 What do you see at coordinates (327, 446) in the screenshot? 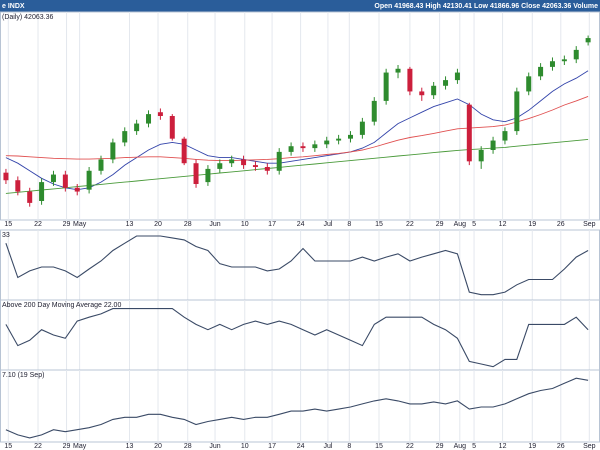
I see `x-tick-label: Jul` at bounding box center [327, 446].